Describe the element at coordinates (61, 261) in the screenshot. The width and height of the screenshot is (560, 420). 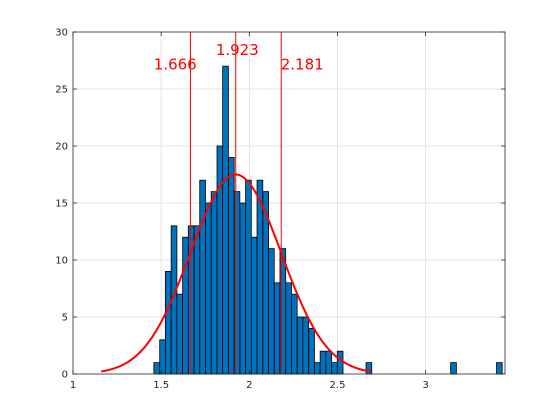
I see `y-tick-label: 10` at that location.